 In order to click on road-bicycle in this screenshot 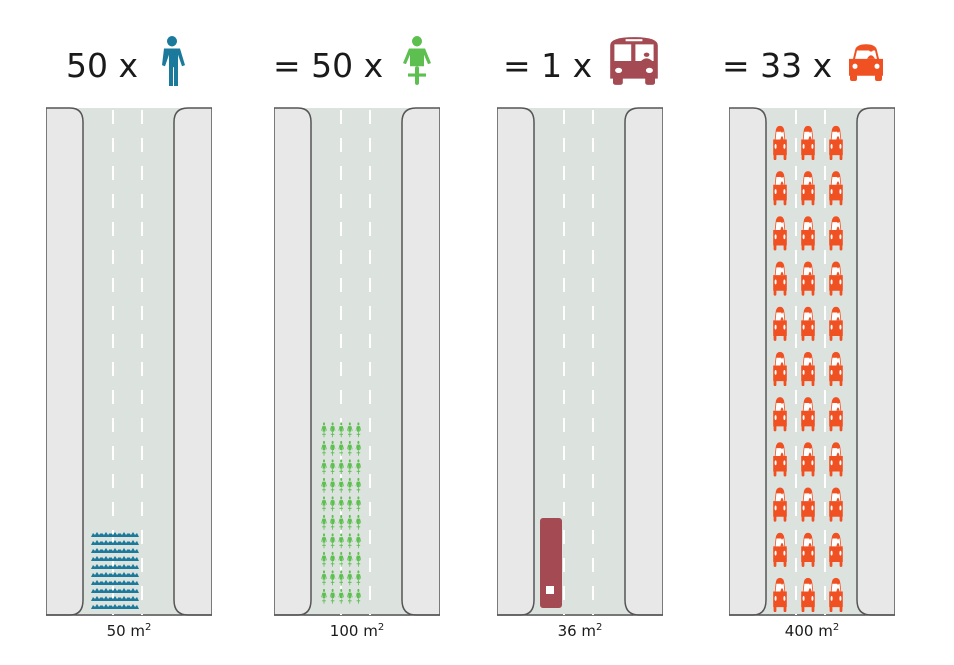, I will do `click(357, 361)`.